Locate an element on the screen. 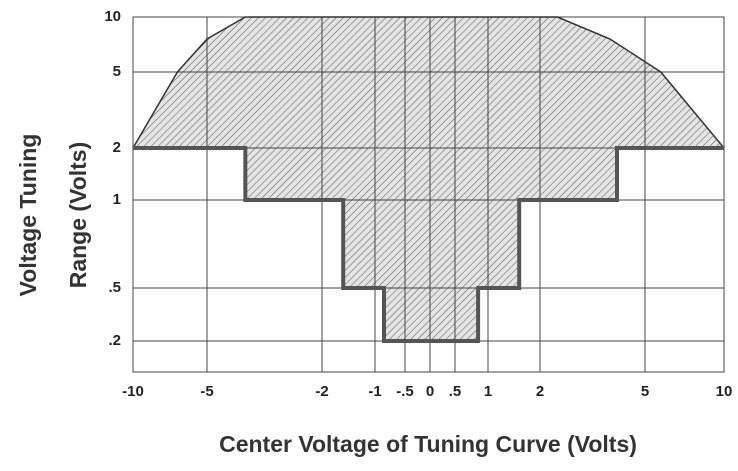  y-tick-label: 1 is located at coordinates (117, 199).